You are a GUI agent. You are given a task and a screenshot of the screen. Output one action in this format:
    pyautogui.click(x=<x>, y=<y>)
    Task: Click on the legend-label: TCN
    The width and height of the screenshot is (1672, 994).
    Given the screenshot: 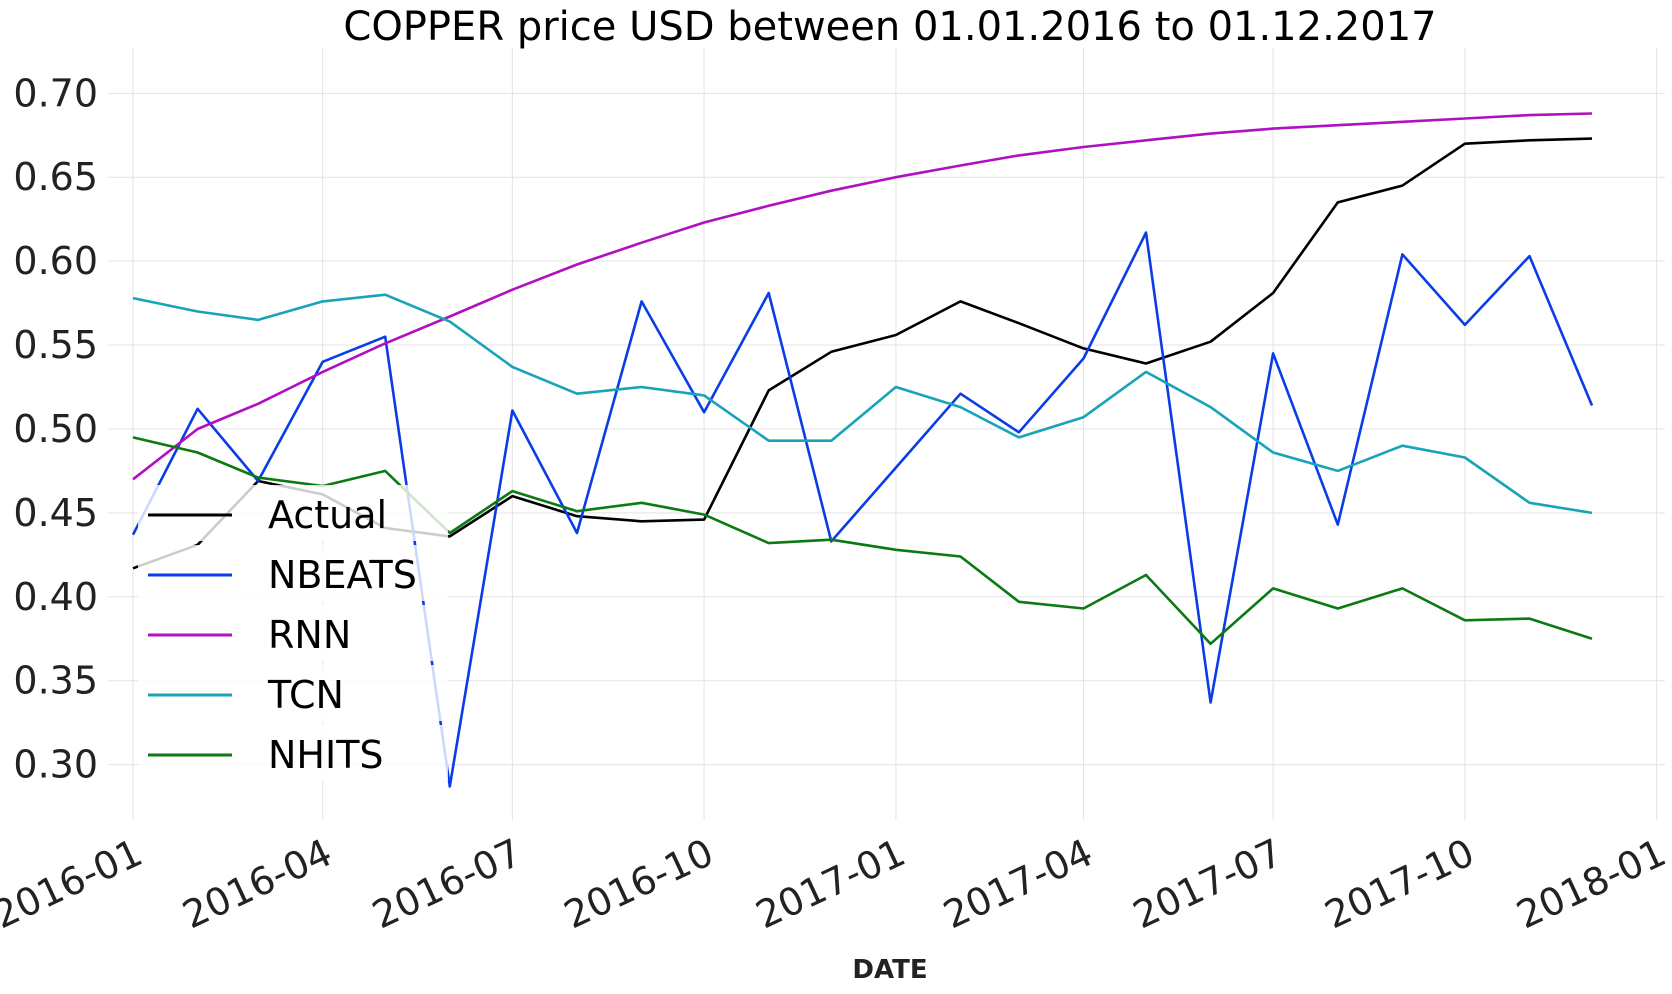 What is the action you would take?
    pyautogui.click(x=305, y=695)
    